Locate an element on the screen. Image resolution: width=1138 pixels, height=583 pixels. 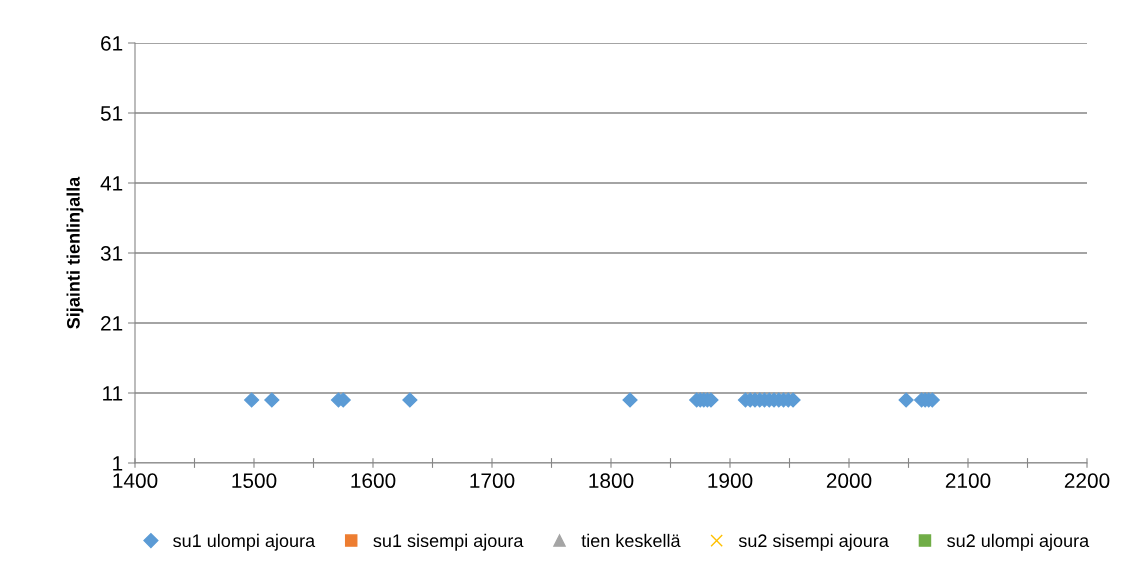
y-tick-label: 31 is located at coordinates (111, 253).